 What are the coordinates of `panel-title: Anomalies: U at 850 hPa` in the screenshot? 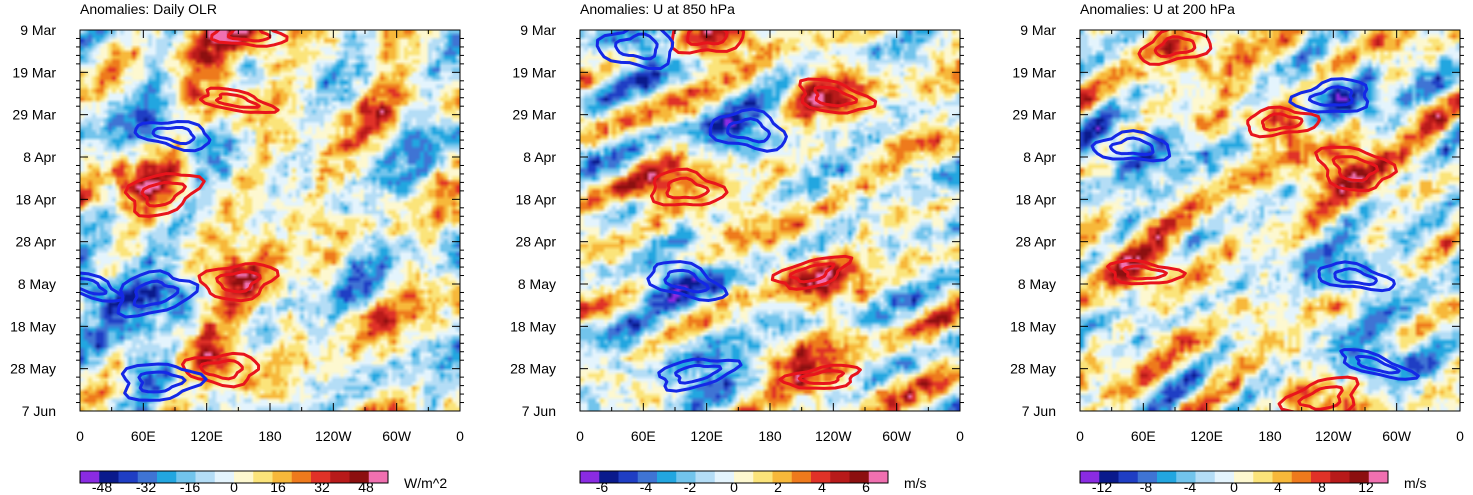 It's located at (657, 9).